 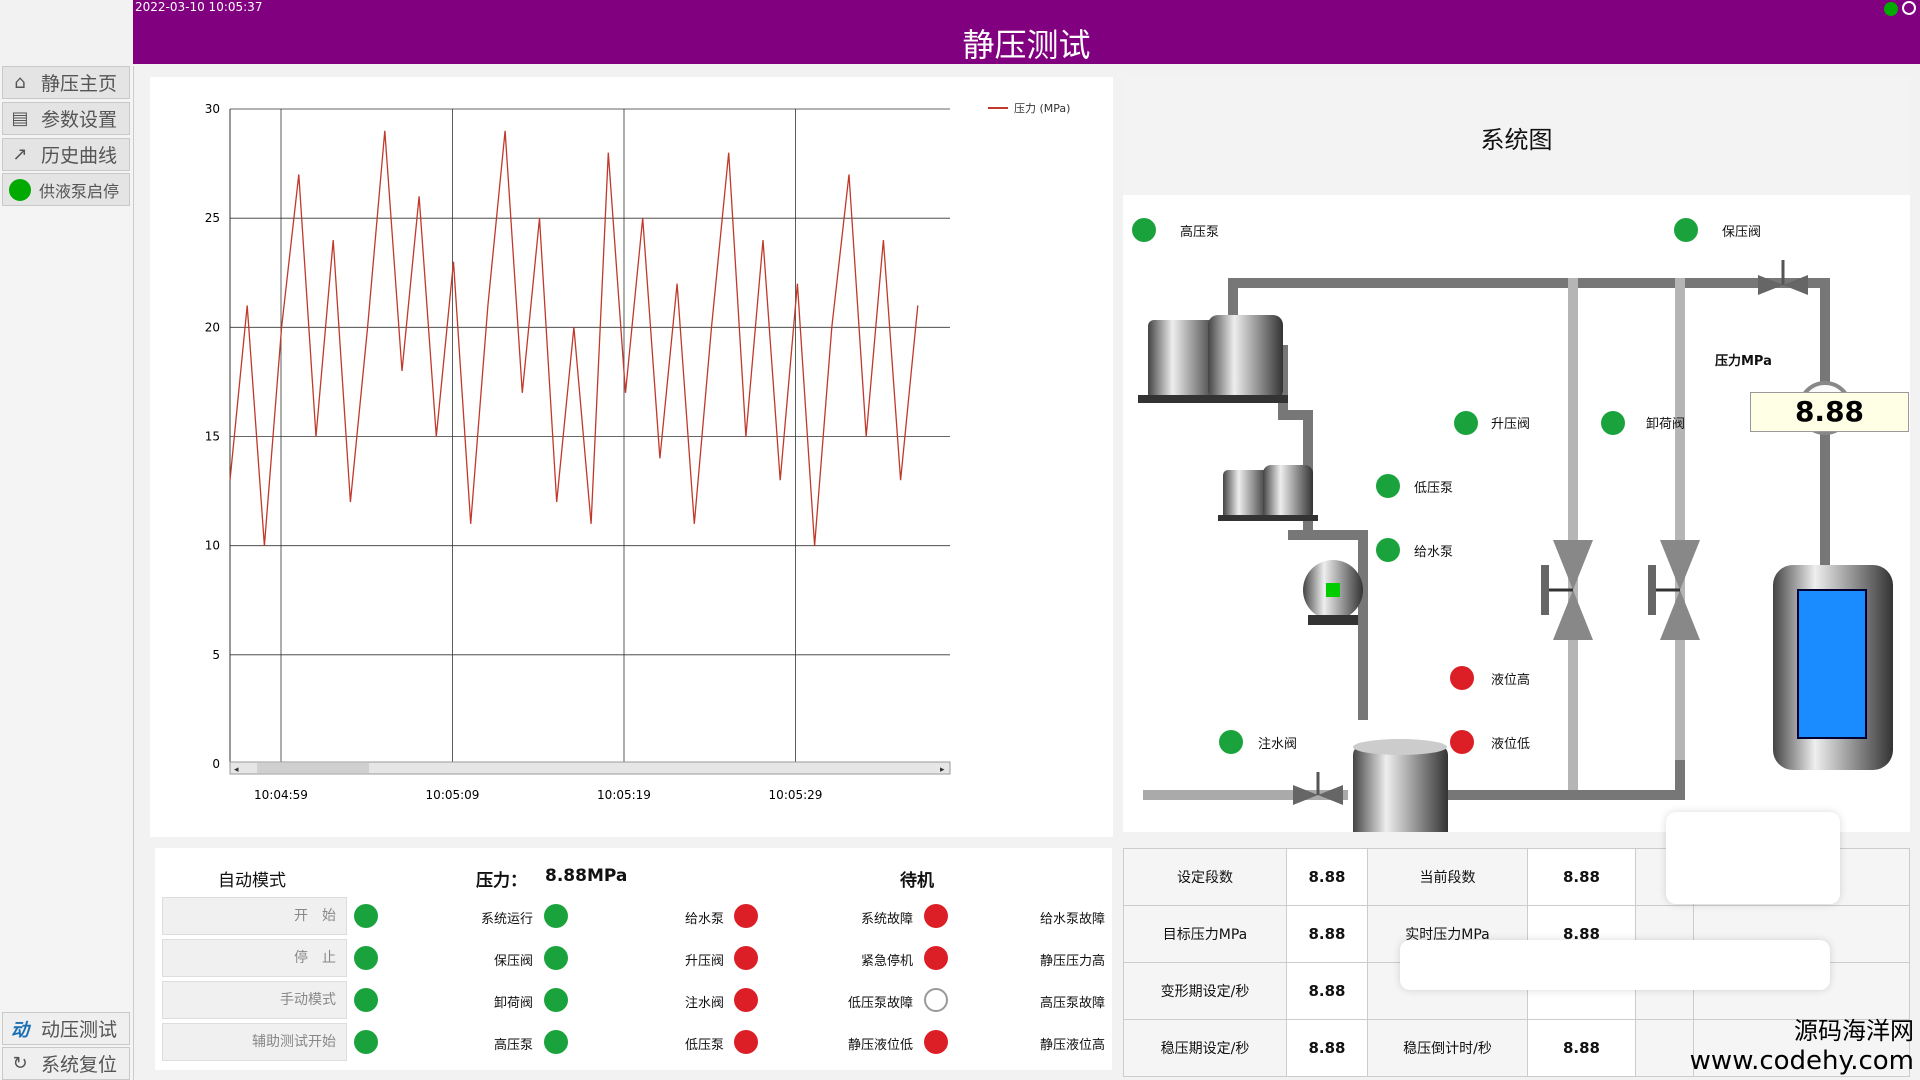 What do you see at coordinates (513, 1003) in the screenshot?
I see `status-label: 卸荷阀` at bounding box center [513, 1003].